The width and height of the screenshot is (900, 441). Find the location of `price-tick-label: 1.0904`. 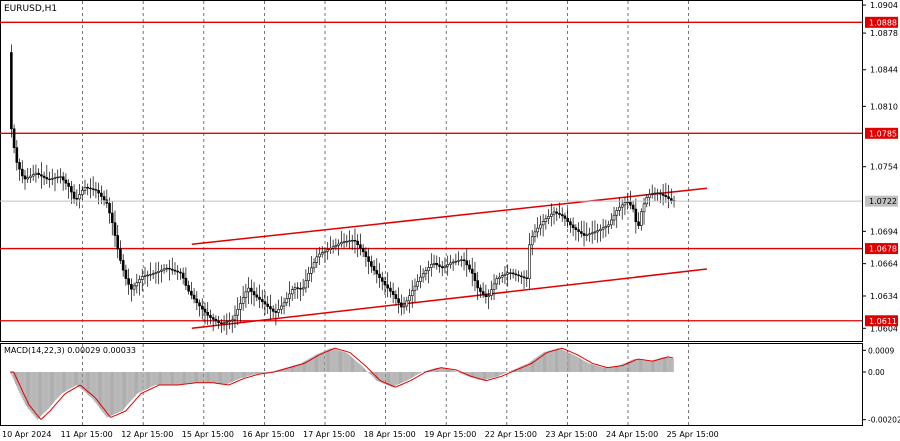

price-tick-label: 1.0904 is located at coordinates (884, 5).